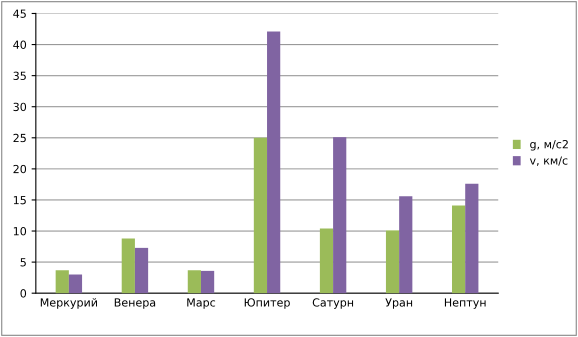 The width and height of the screenshot is (578, 337). What do you see at coordinates (19, 44) in the screenshot?
I see `y-tick-label: 40` at bounding box center [19, 44].